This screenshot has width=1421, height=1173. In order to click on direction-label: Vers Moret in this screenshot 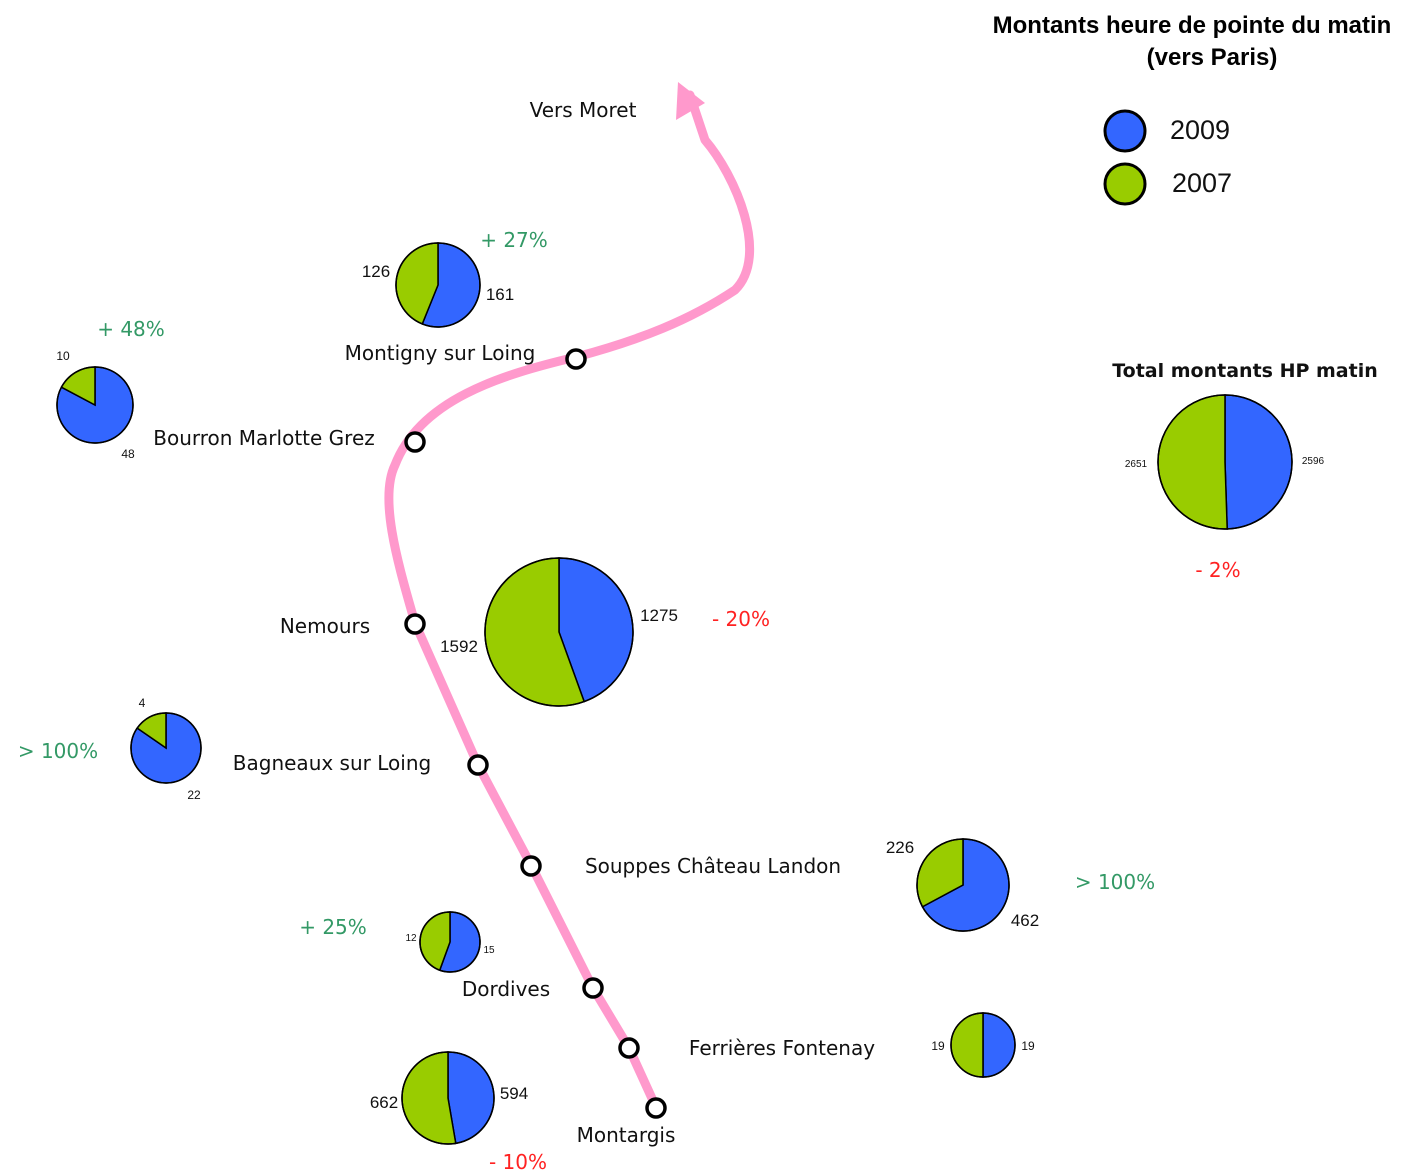, I will do `click(583, 110)`.